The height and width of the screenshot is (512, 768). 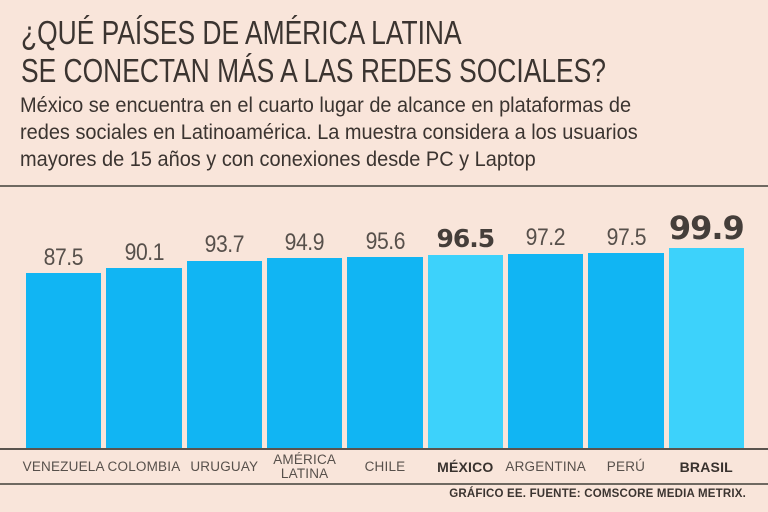 I want to click on bar-column: 95.6, so click(x=385, y=337).